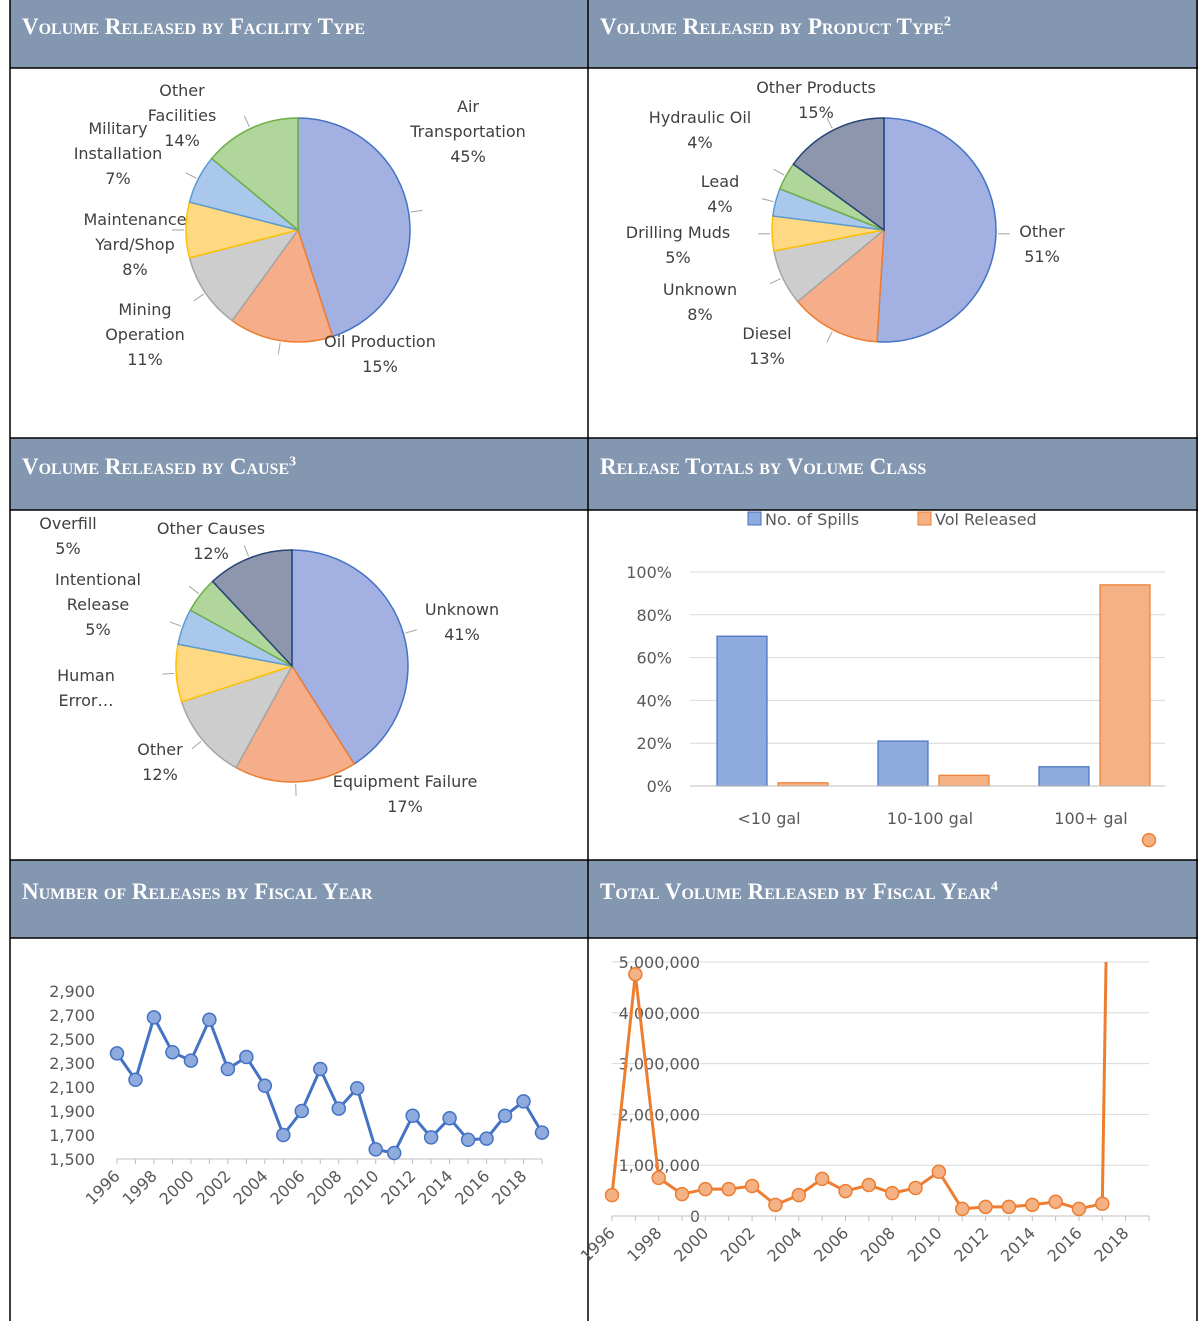 The width and height of the screenshot is (1198, 1321). What do you see at coordinates (700, 302) in the screenshot?
I see `pie-label: Unknown 8%` at bounding box center [700, 302].